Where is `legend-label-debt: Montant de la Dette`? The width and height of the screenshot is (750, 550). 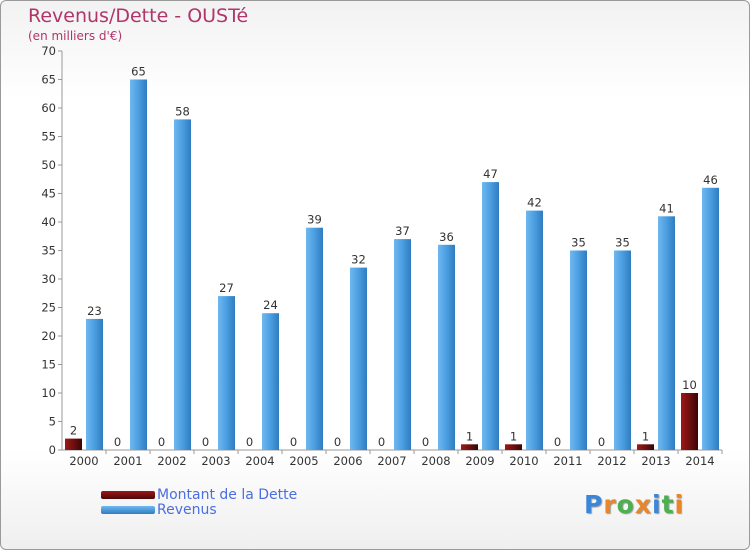
legend-label-debt: Montant de la Dette is located at coordinates (227, 494).